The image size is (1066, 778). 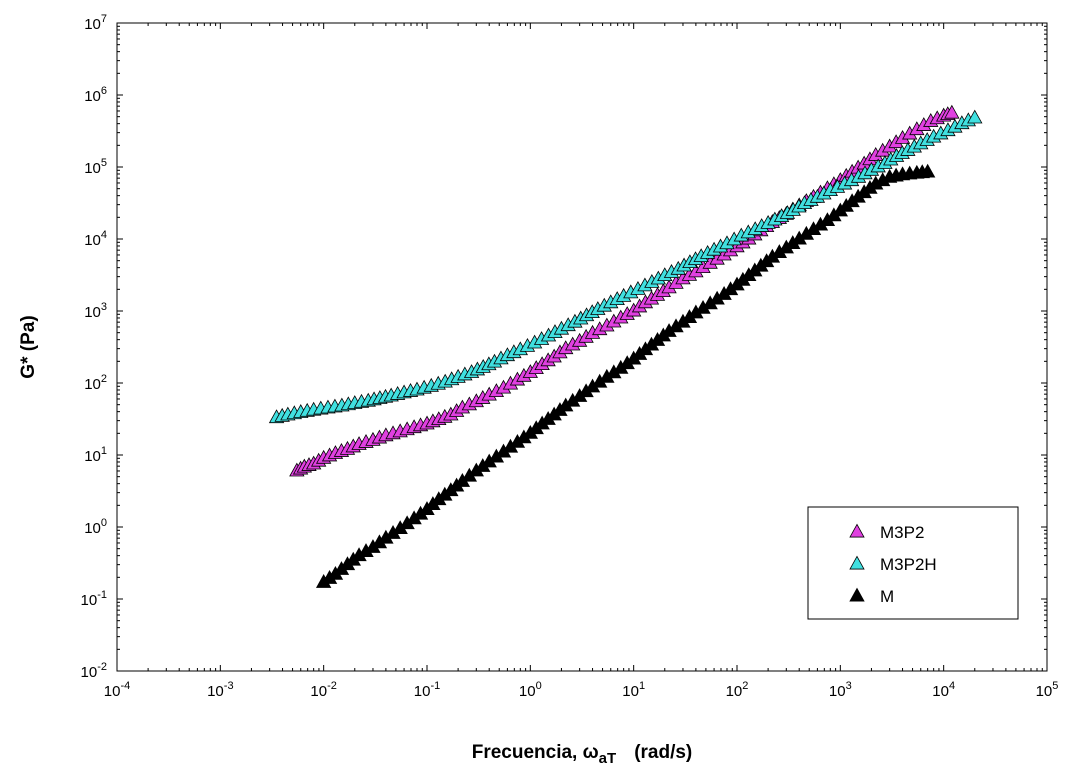 What do you see at coordinates (737, 690) in the screenshot?
I see `x-tick-label: 10²` at bounding box center [737, 690].